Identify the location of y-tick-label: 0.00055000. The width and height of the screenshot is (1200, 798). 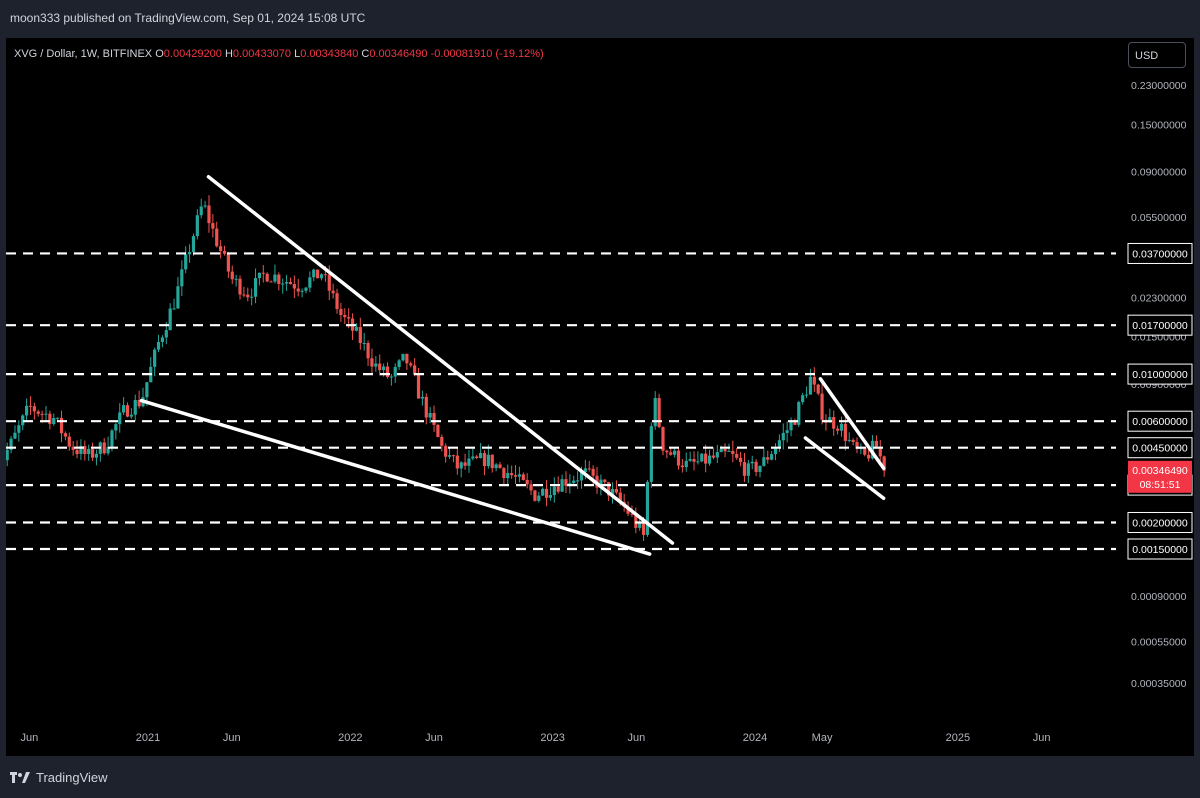
(1159, 643).